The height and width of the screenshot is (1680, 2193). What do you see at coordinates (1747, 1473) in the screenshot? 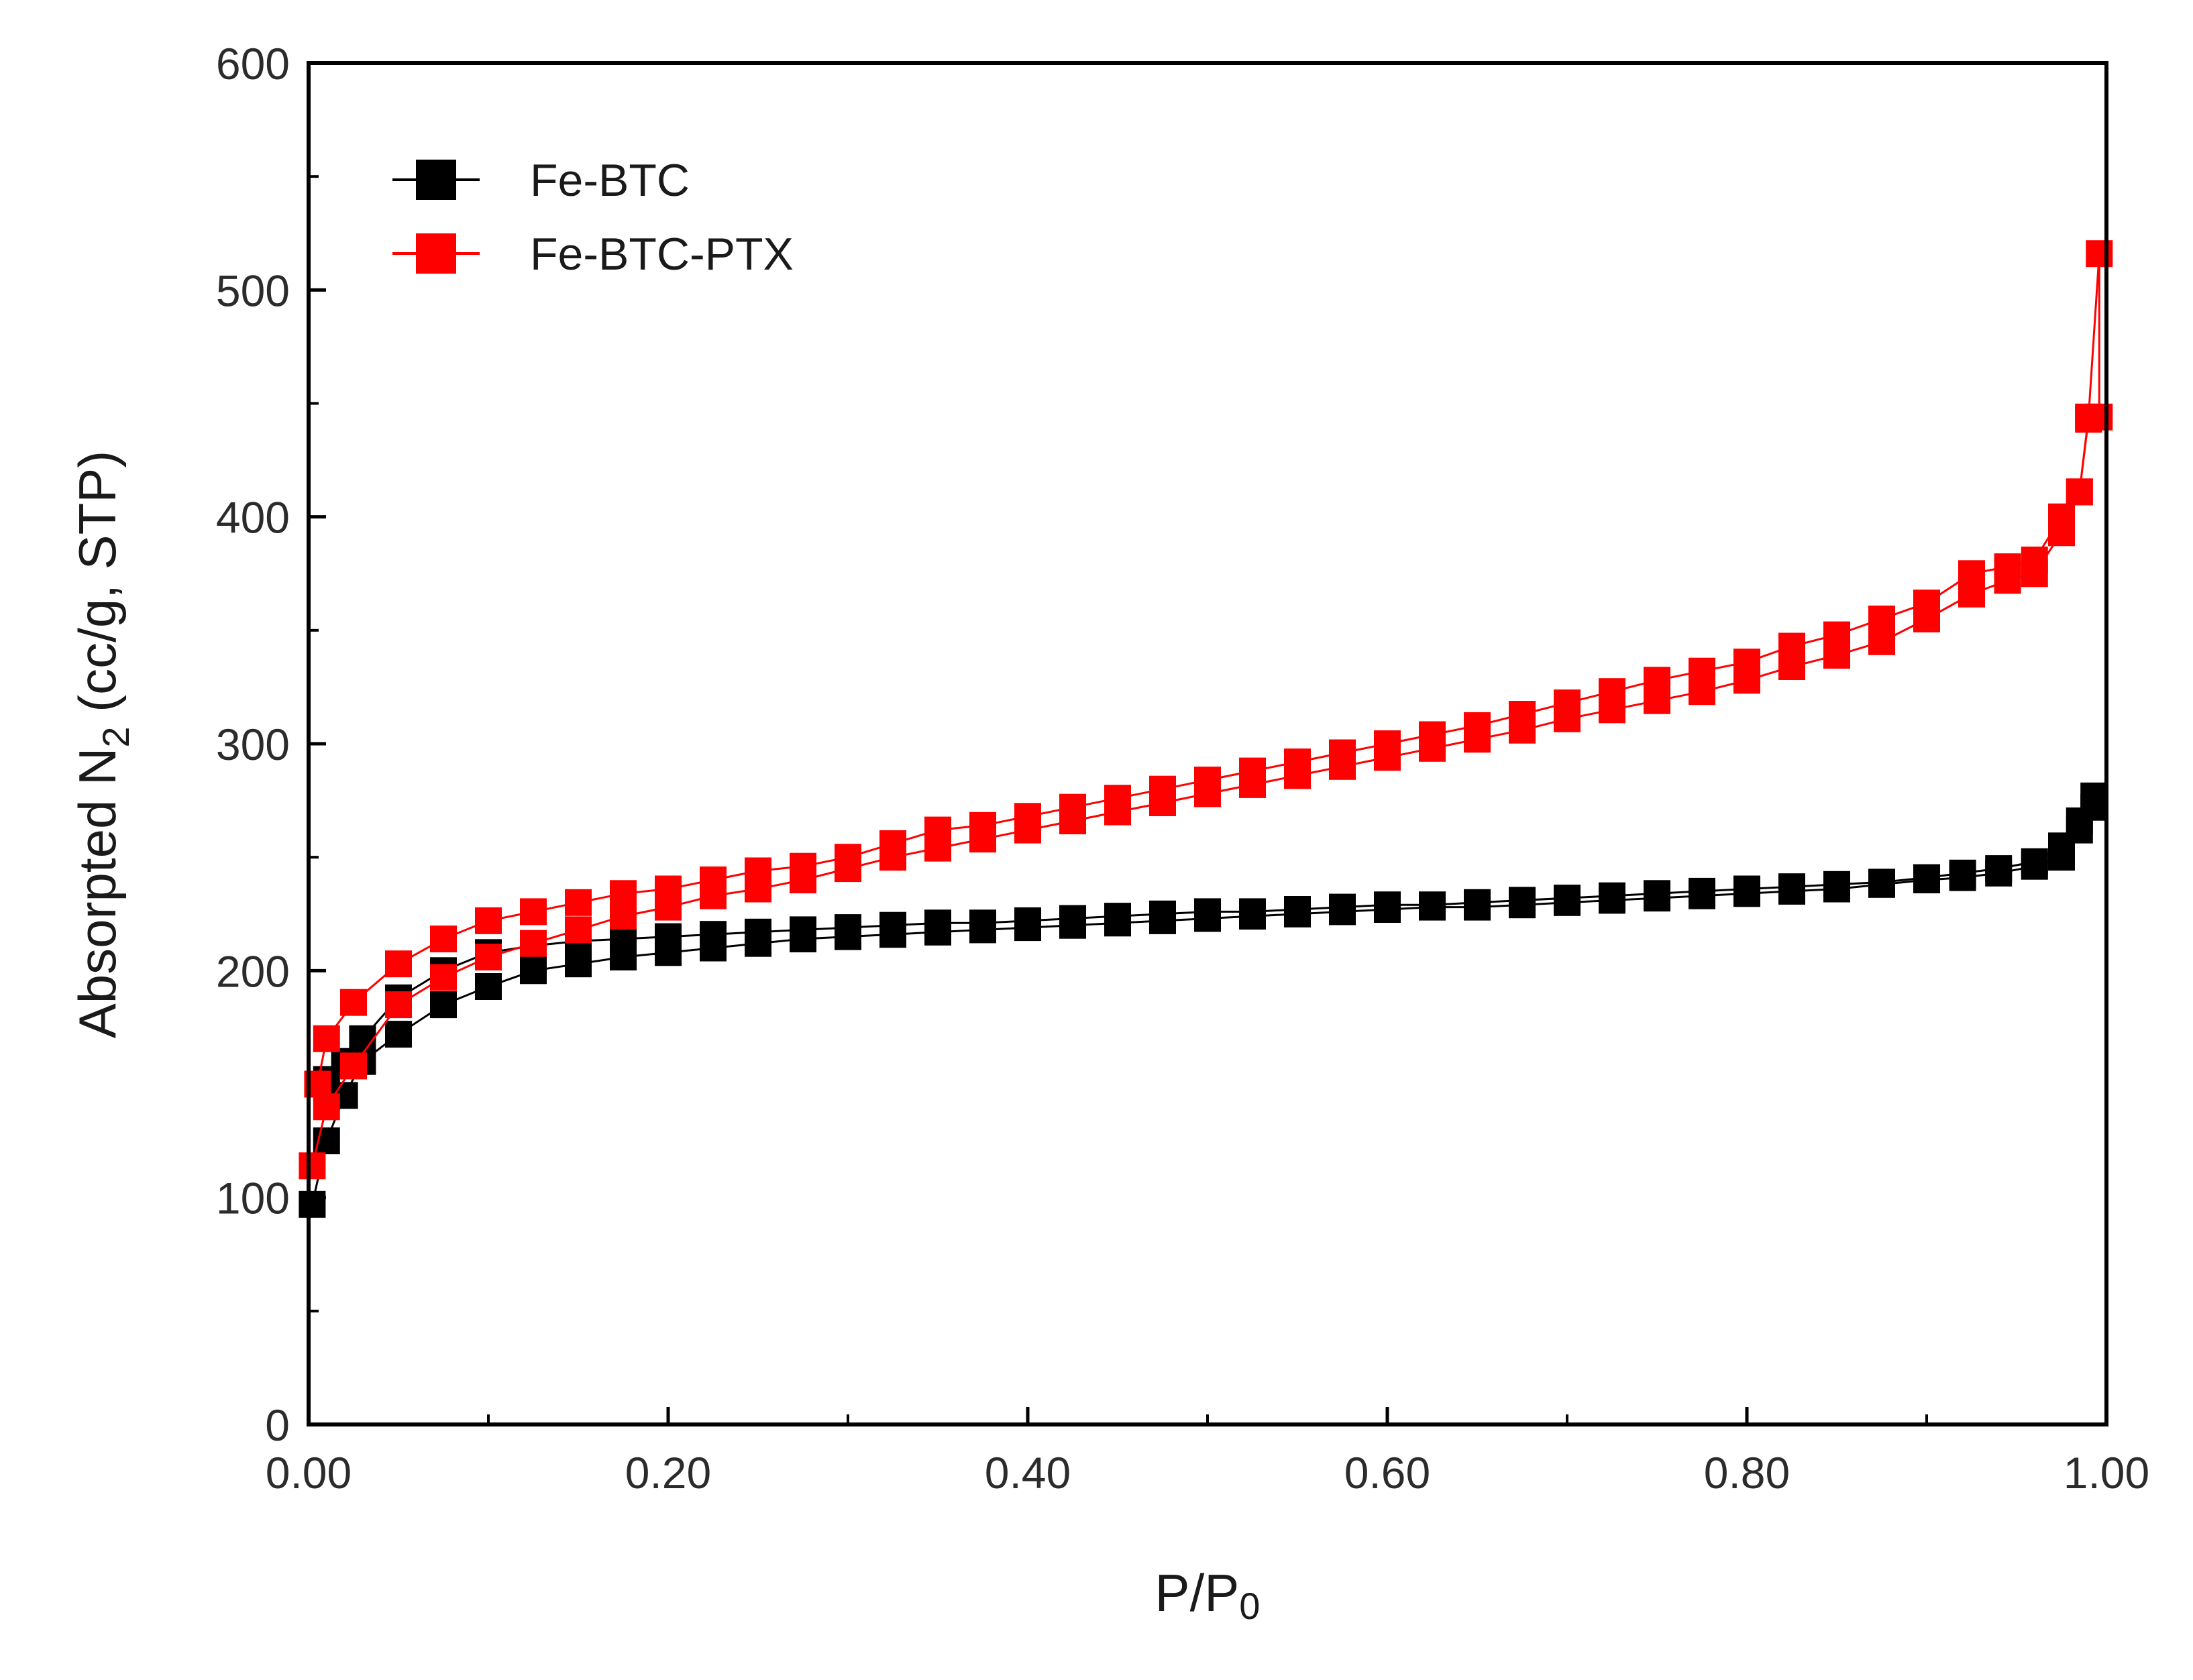
I see `x-tick-label: 0.80` at bounding box center [1747, 1473].